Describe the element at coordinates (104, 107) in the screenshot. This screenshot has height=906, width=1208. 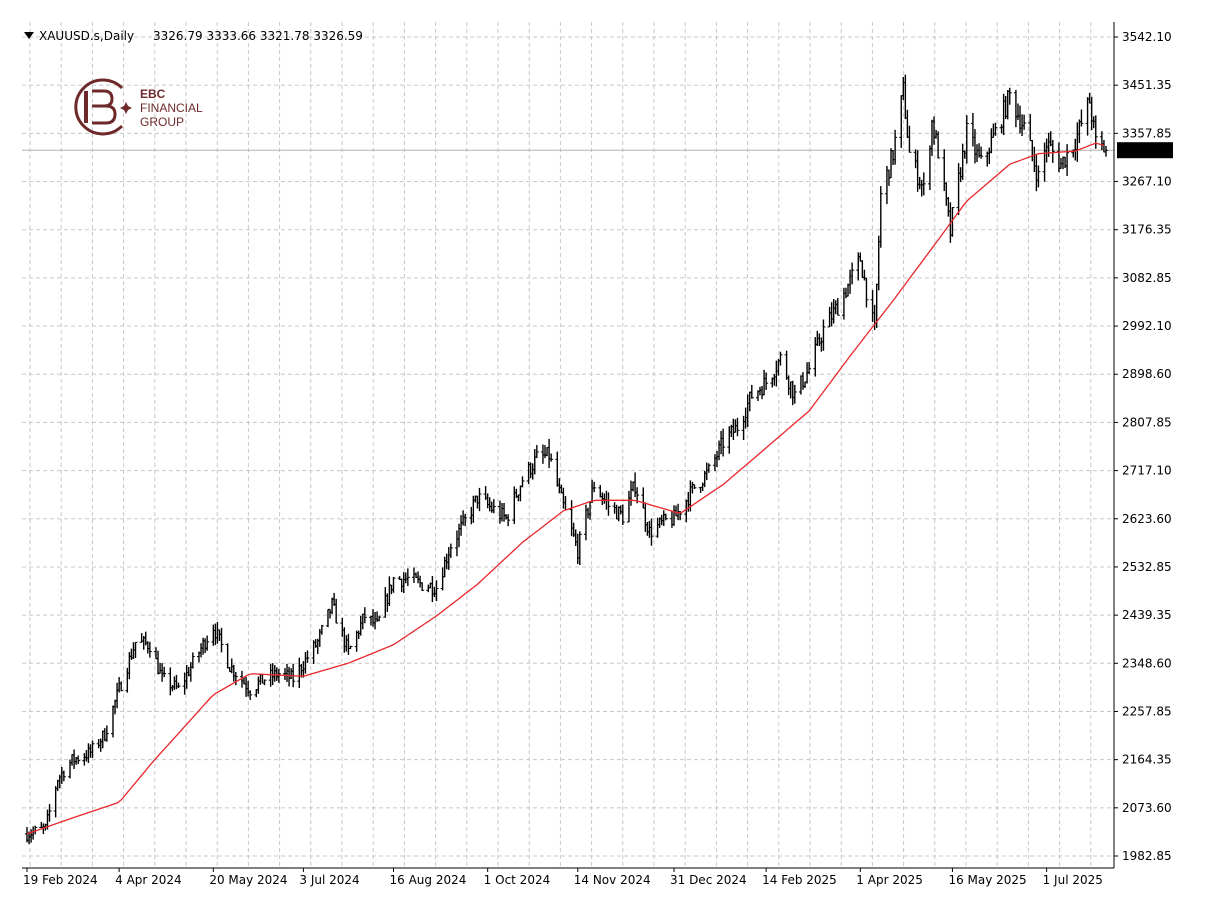
I see `logo-letters` at that location.